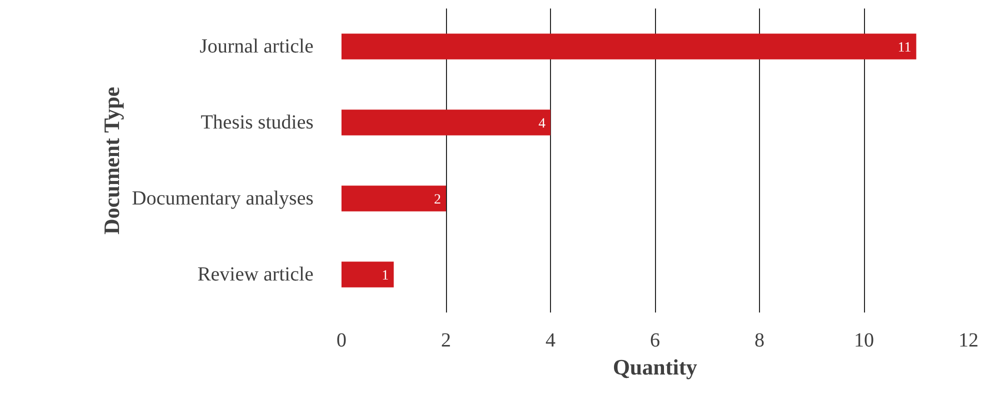 The height and width of the screenshot is (407, 982). What do you see at coordinates (905, 48) in the screenshot?
I see `data-label: 11` at bounding box center [905, 48].